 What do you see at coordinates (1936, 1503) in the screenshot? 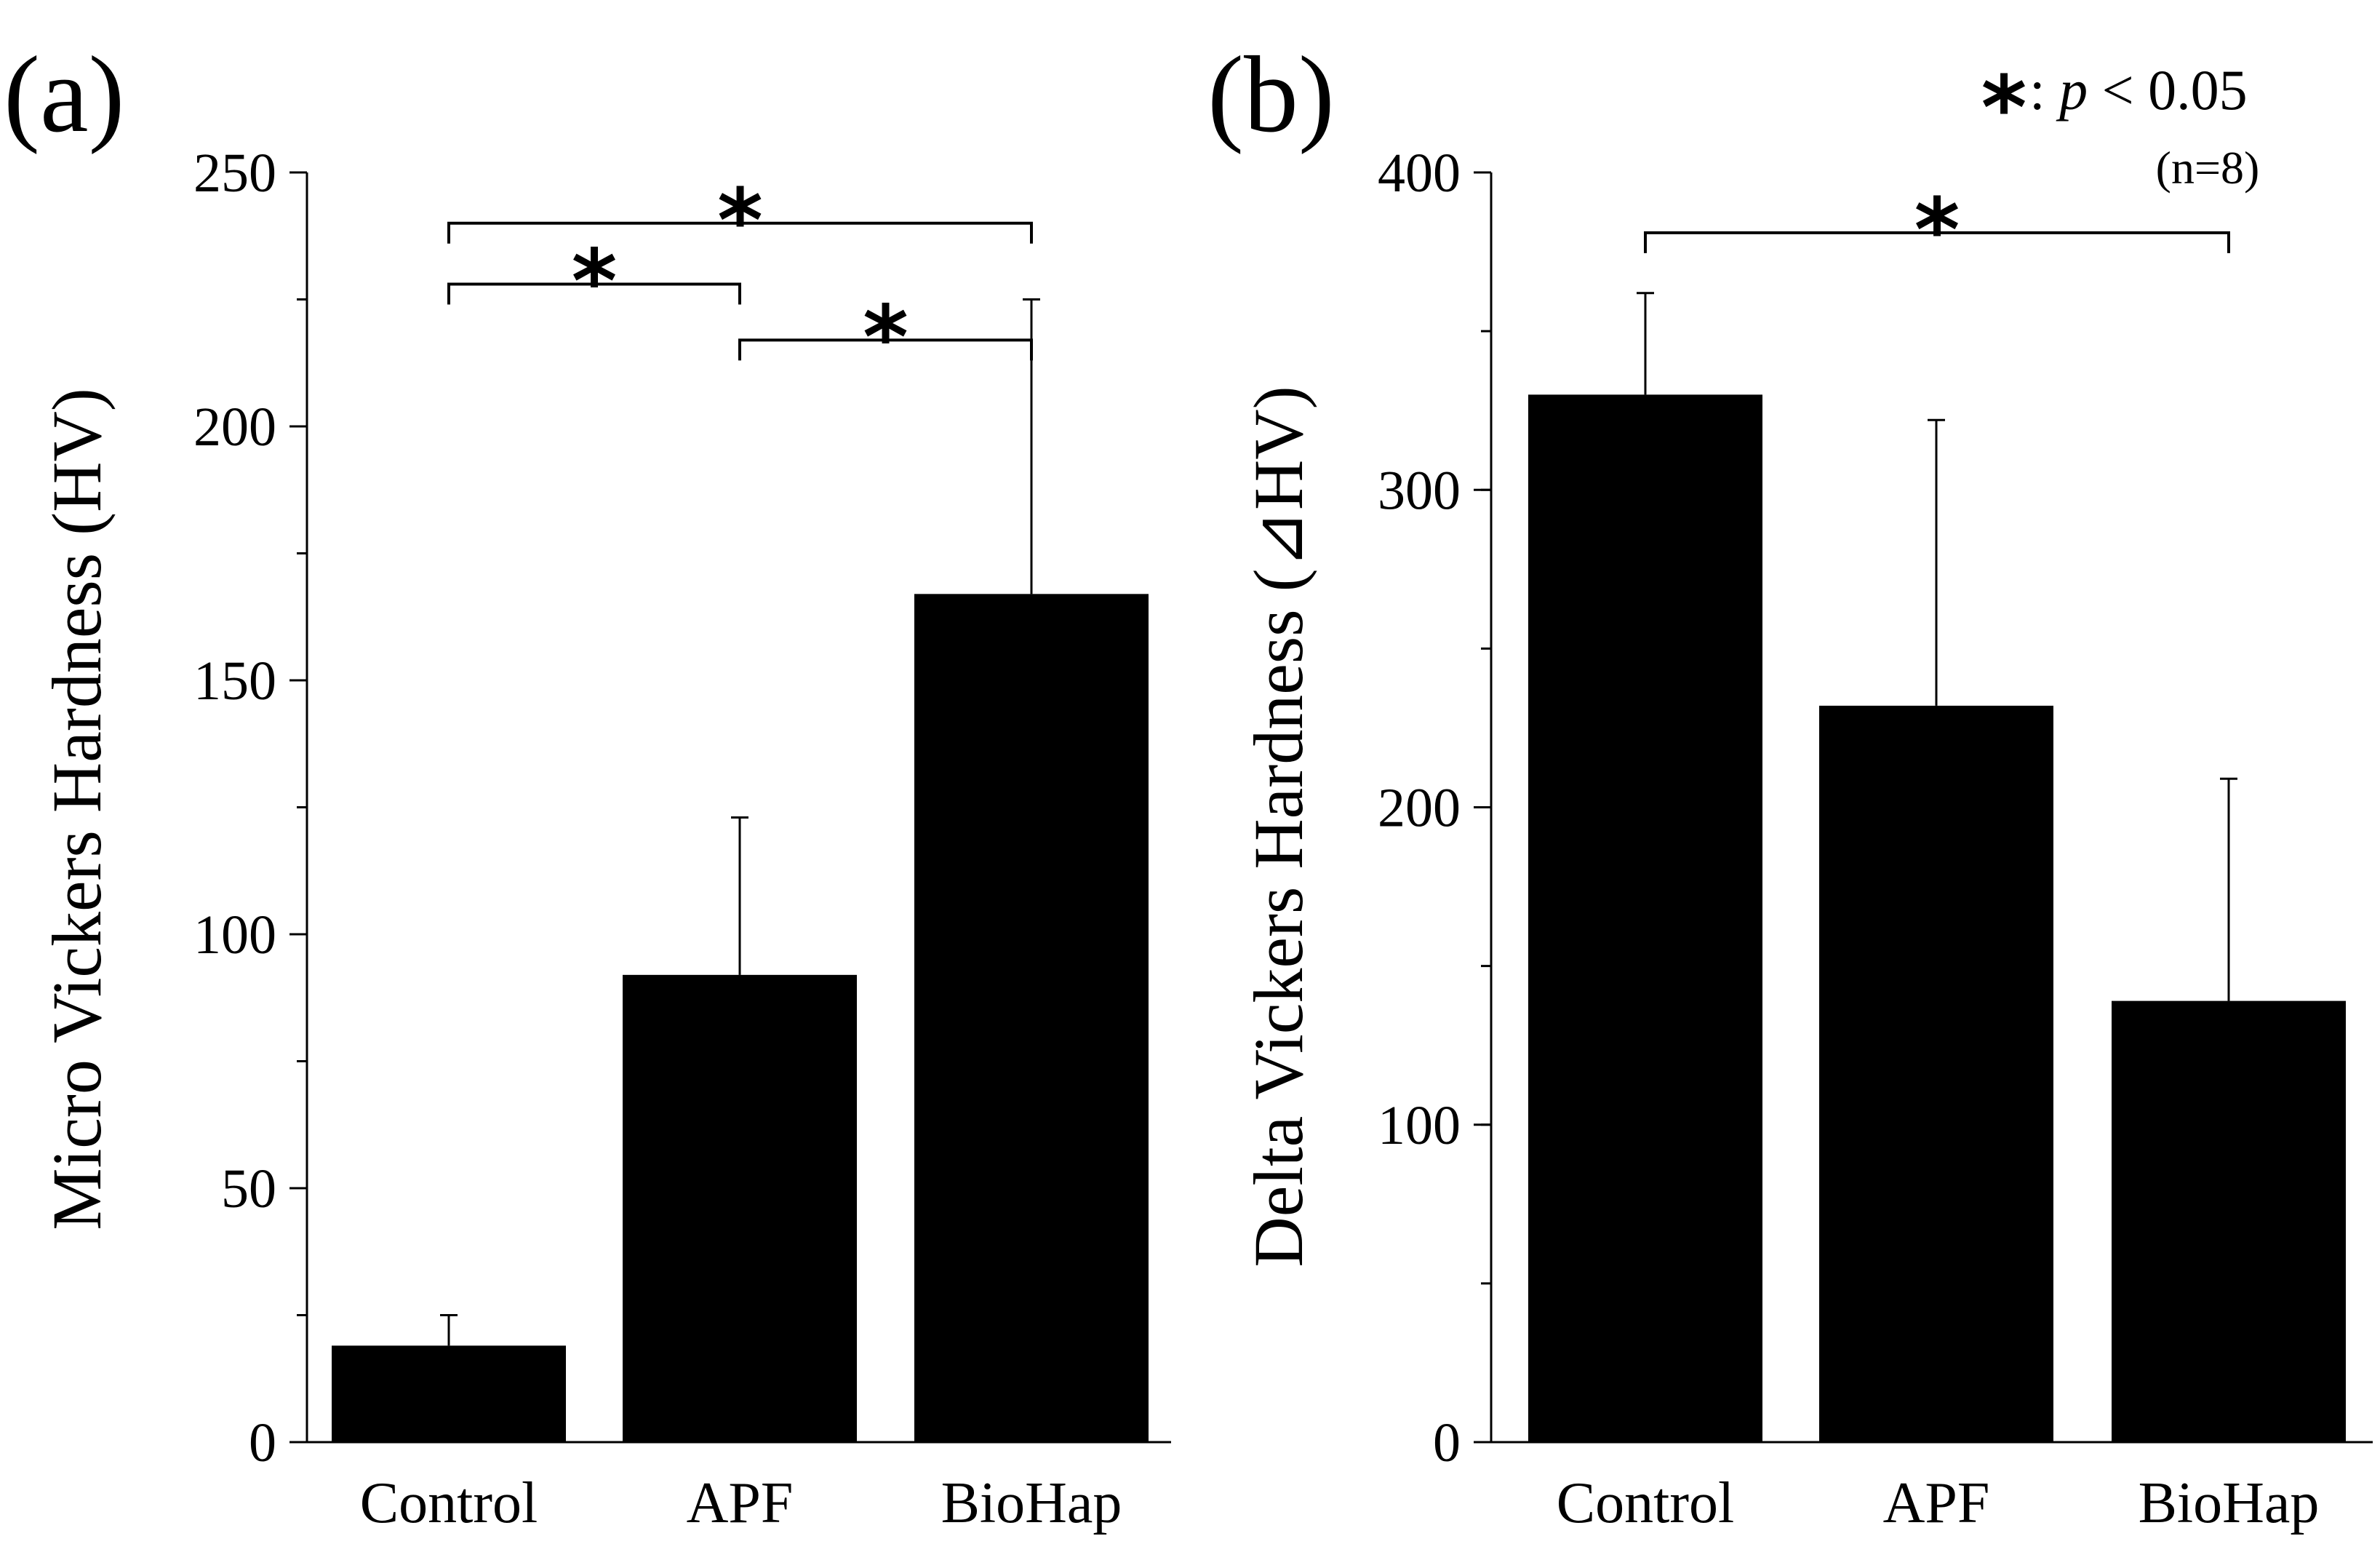
I see `panel-b-category-label: APF` at bounding box center [1936, 1503].